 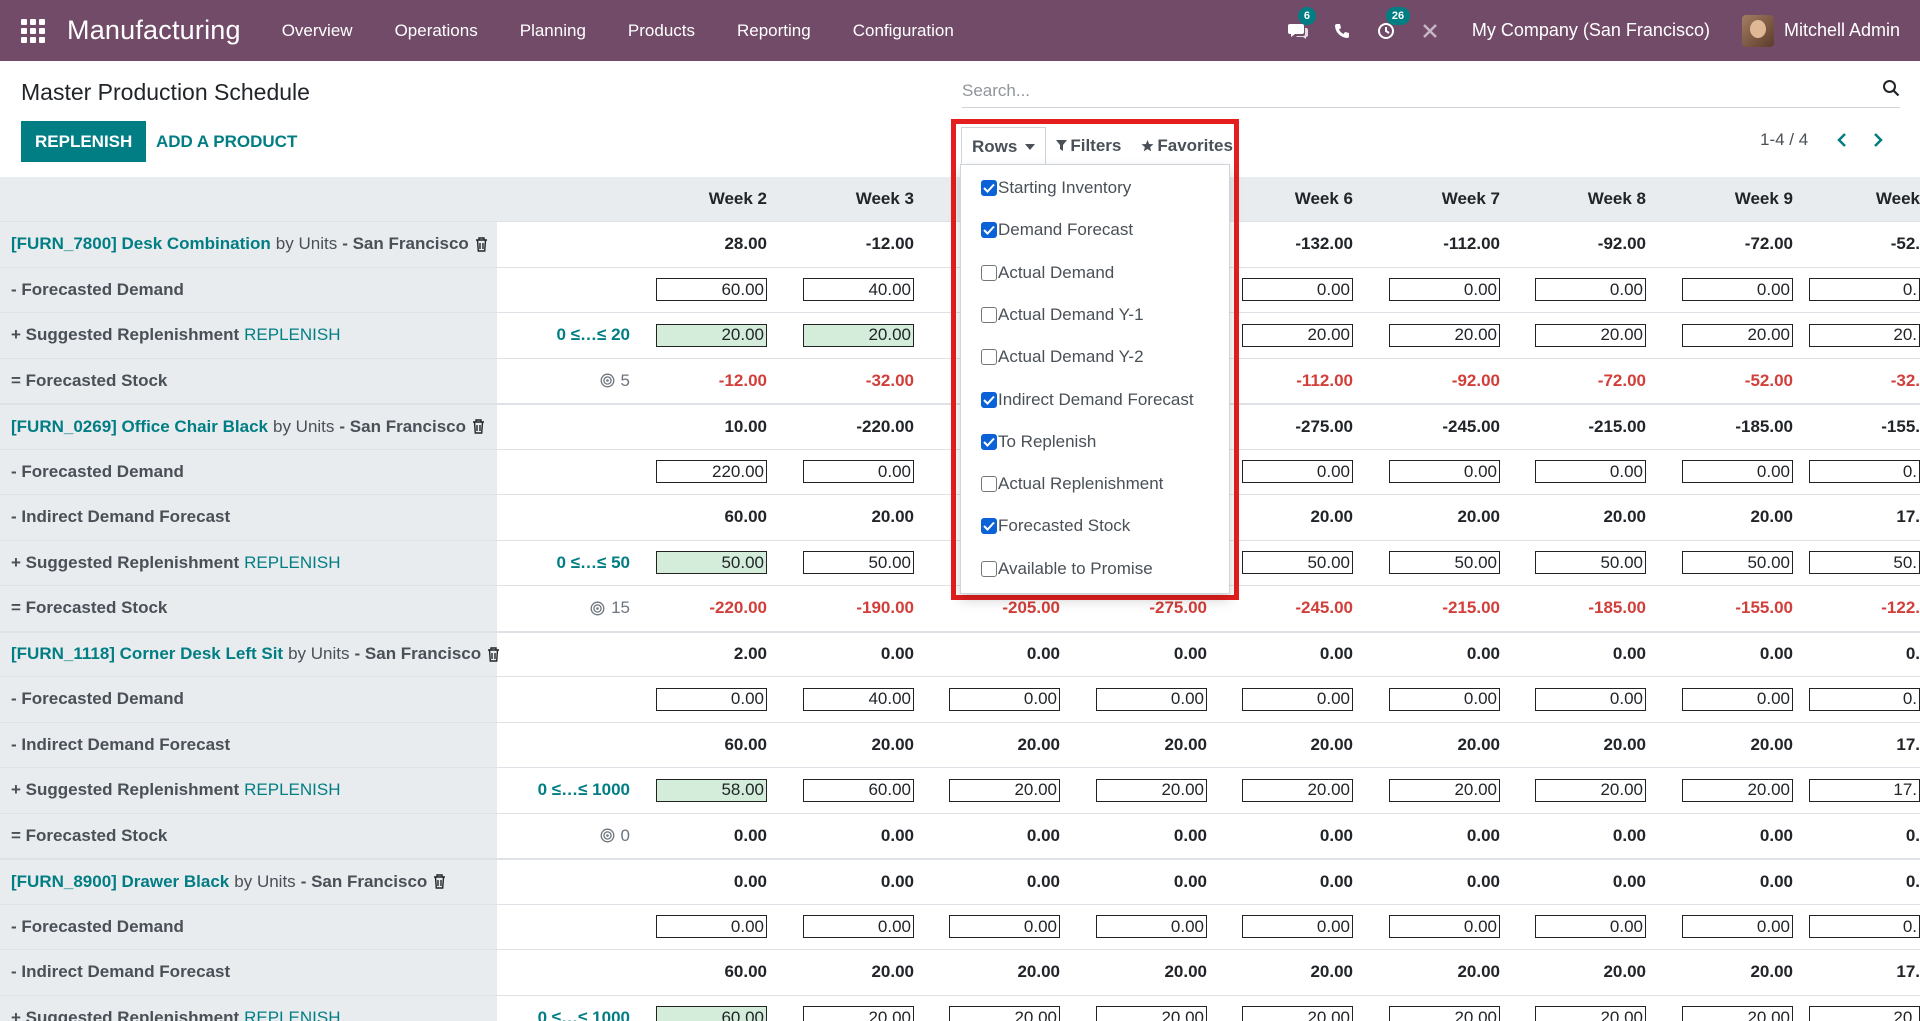 I want to click on row-option: Actual Replenishment, so click(x=1072, y=484).